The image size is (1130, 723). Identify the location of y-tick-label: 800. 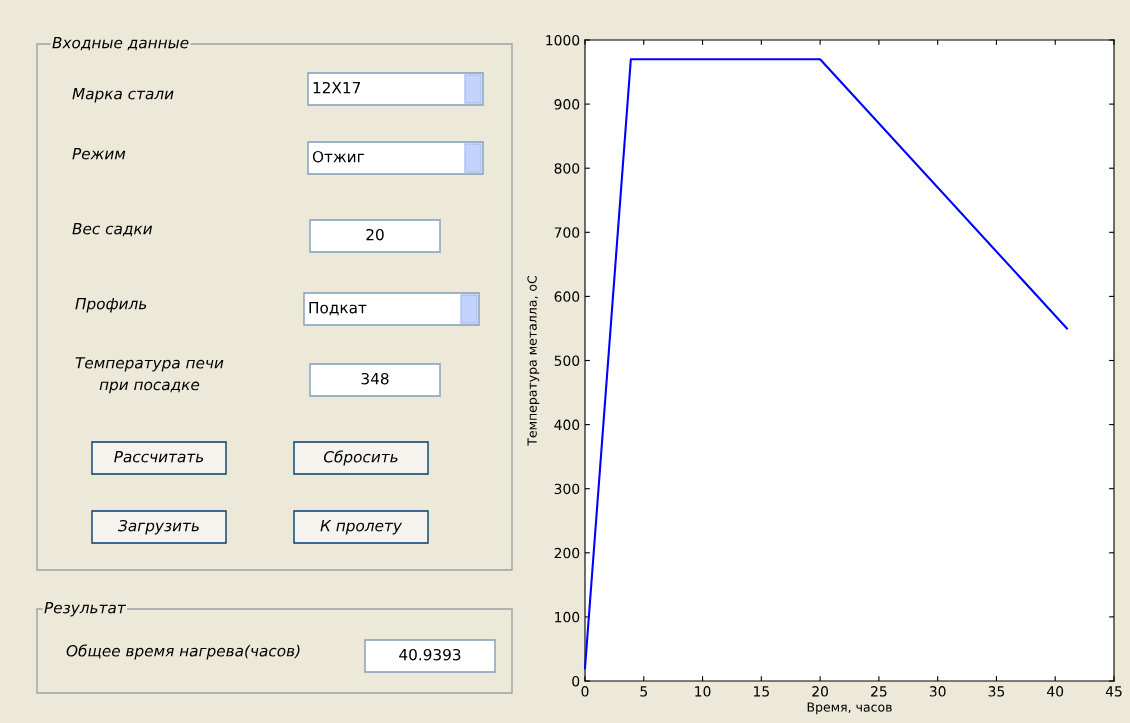
(567, 168).